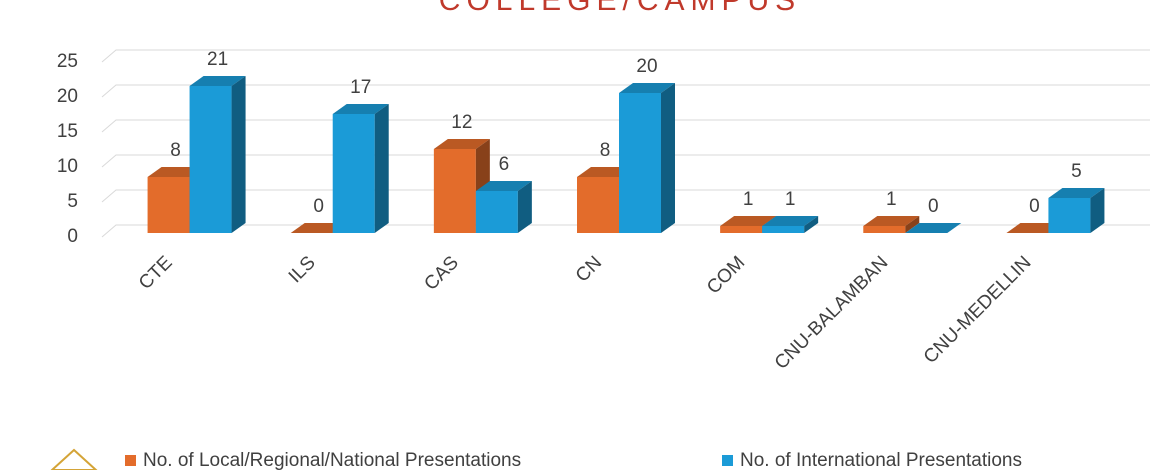 Image resolution: width=1153 pixels, height=470 pixels. What do you see at coordinates (978, 310) in the screenshot?
I see `x-tick-label: CNU-MEDELLIN` at bounding box center [978, 310].